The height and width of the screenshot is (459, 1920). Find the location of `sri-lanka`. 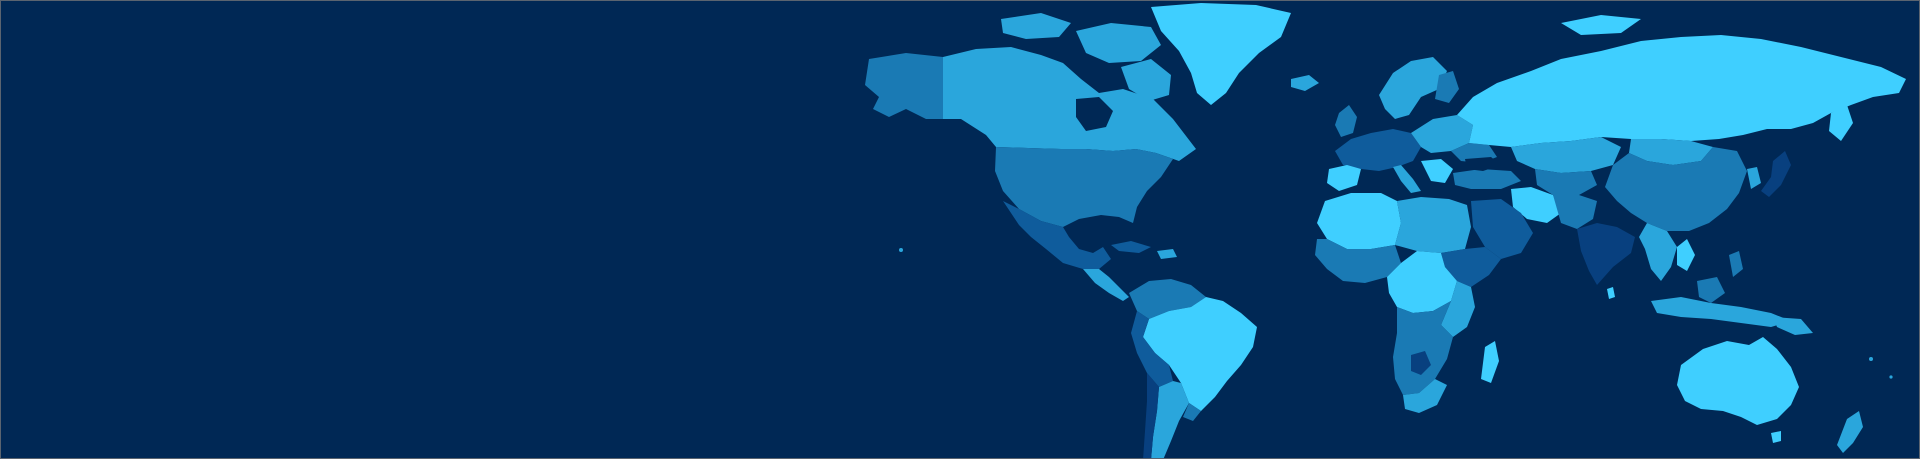

sri-lanka is located at coordinates (1611, 293).